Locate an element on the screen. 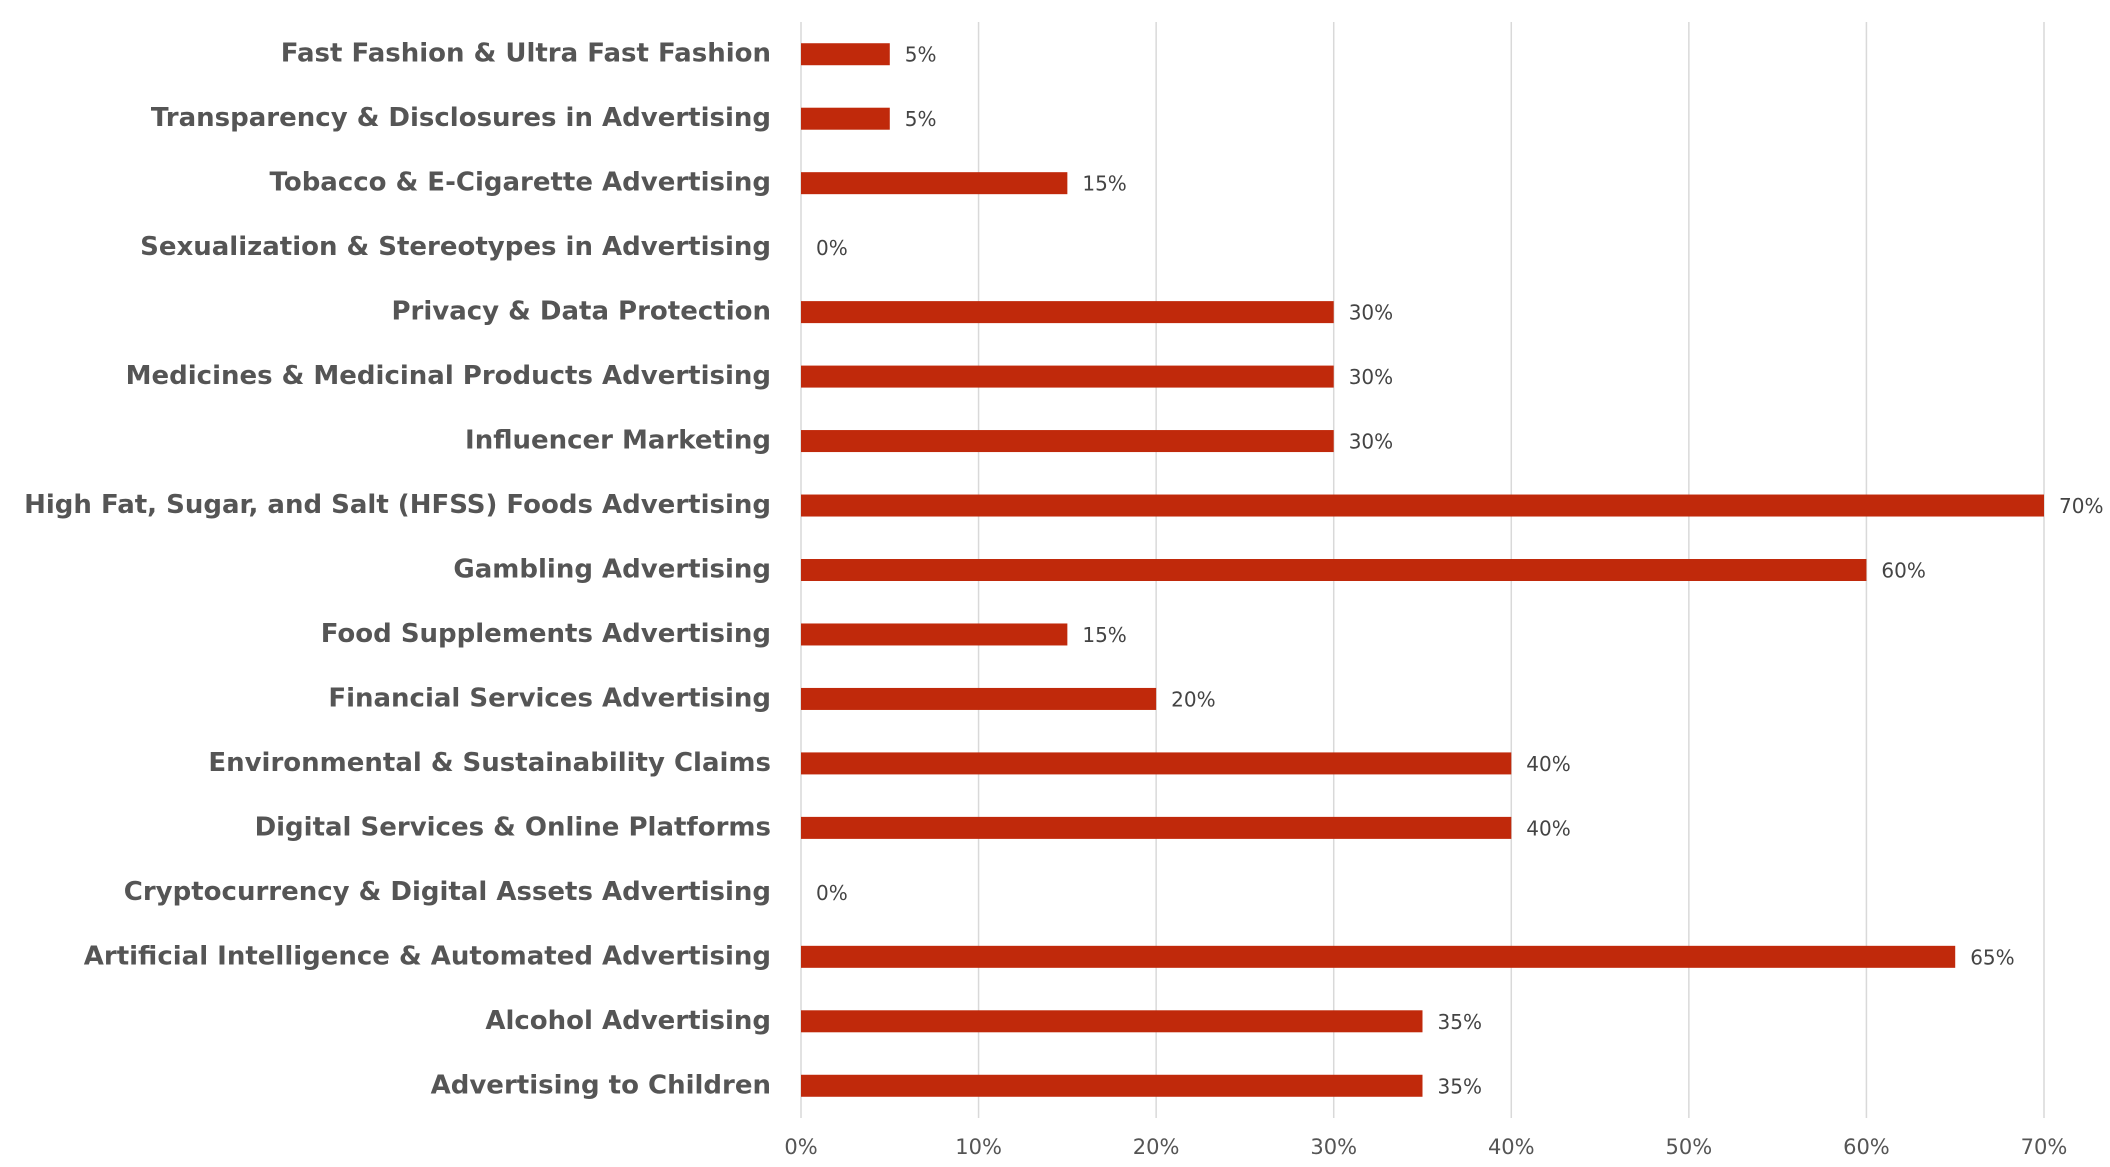  value-label: 20% is located at coordinates (1193, 699).